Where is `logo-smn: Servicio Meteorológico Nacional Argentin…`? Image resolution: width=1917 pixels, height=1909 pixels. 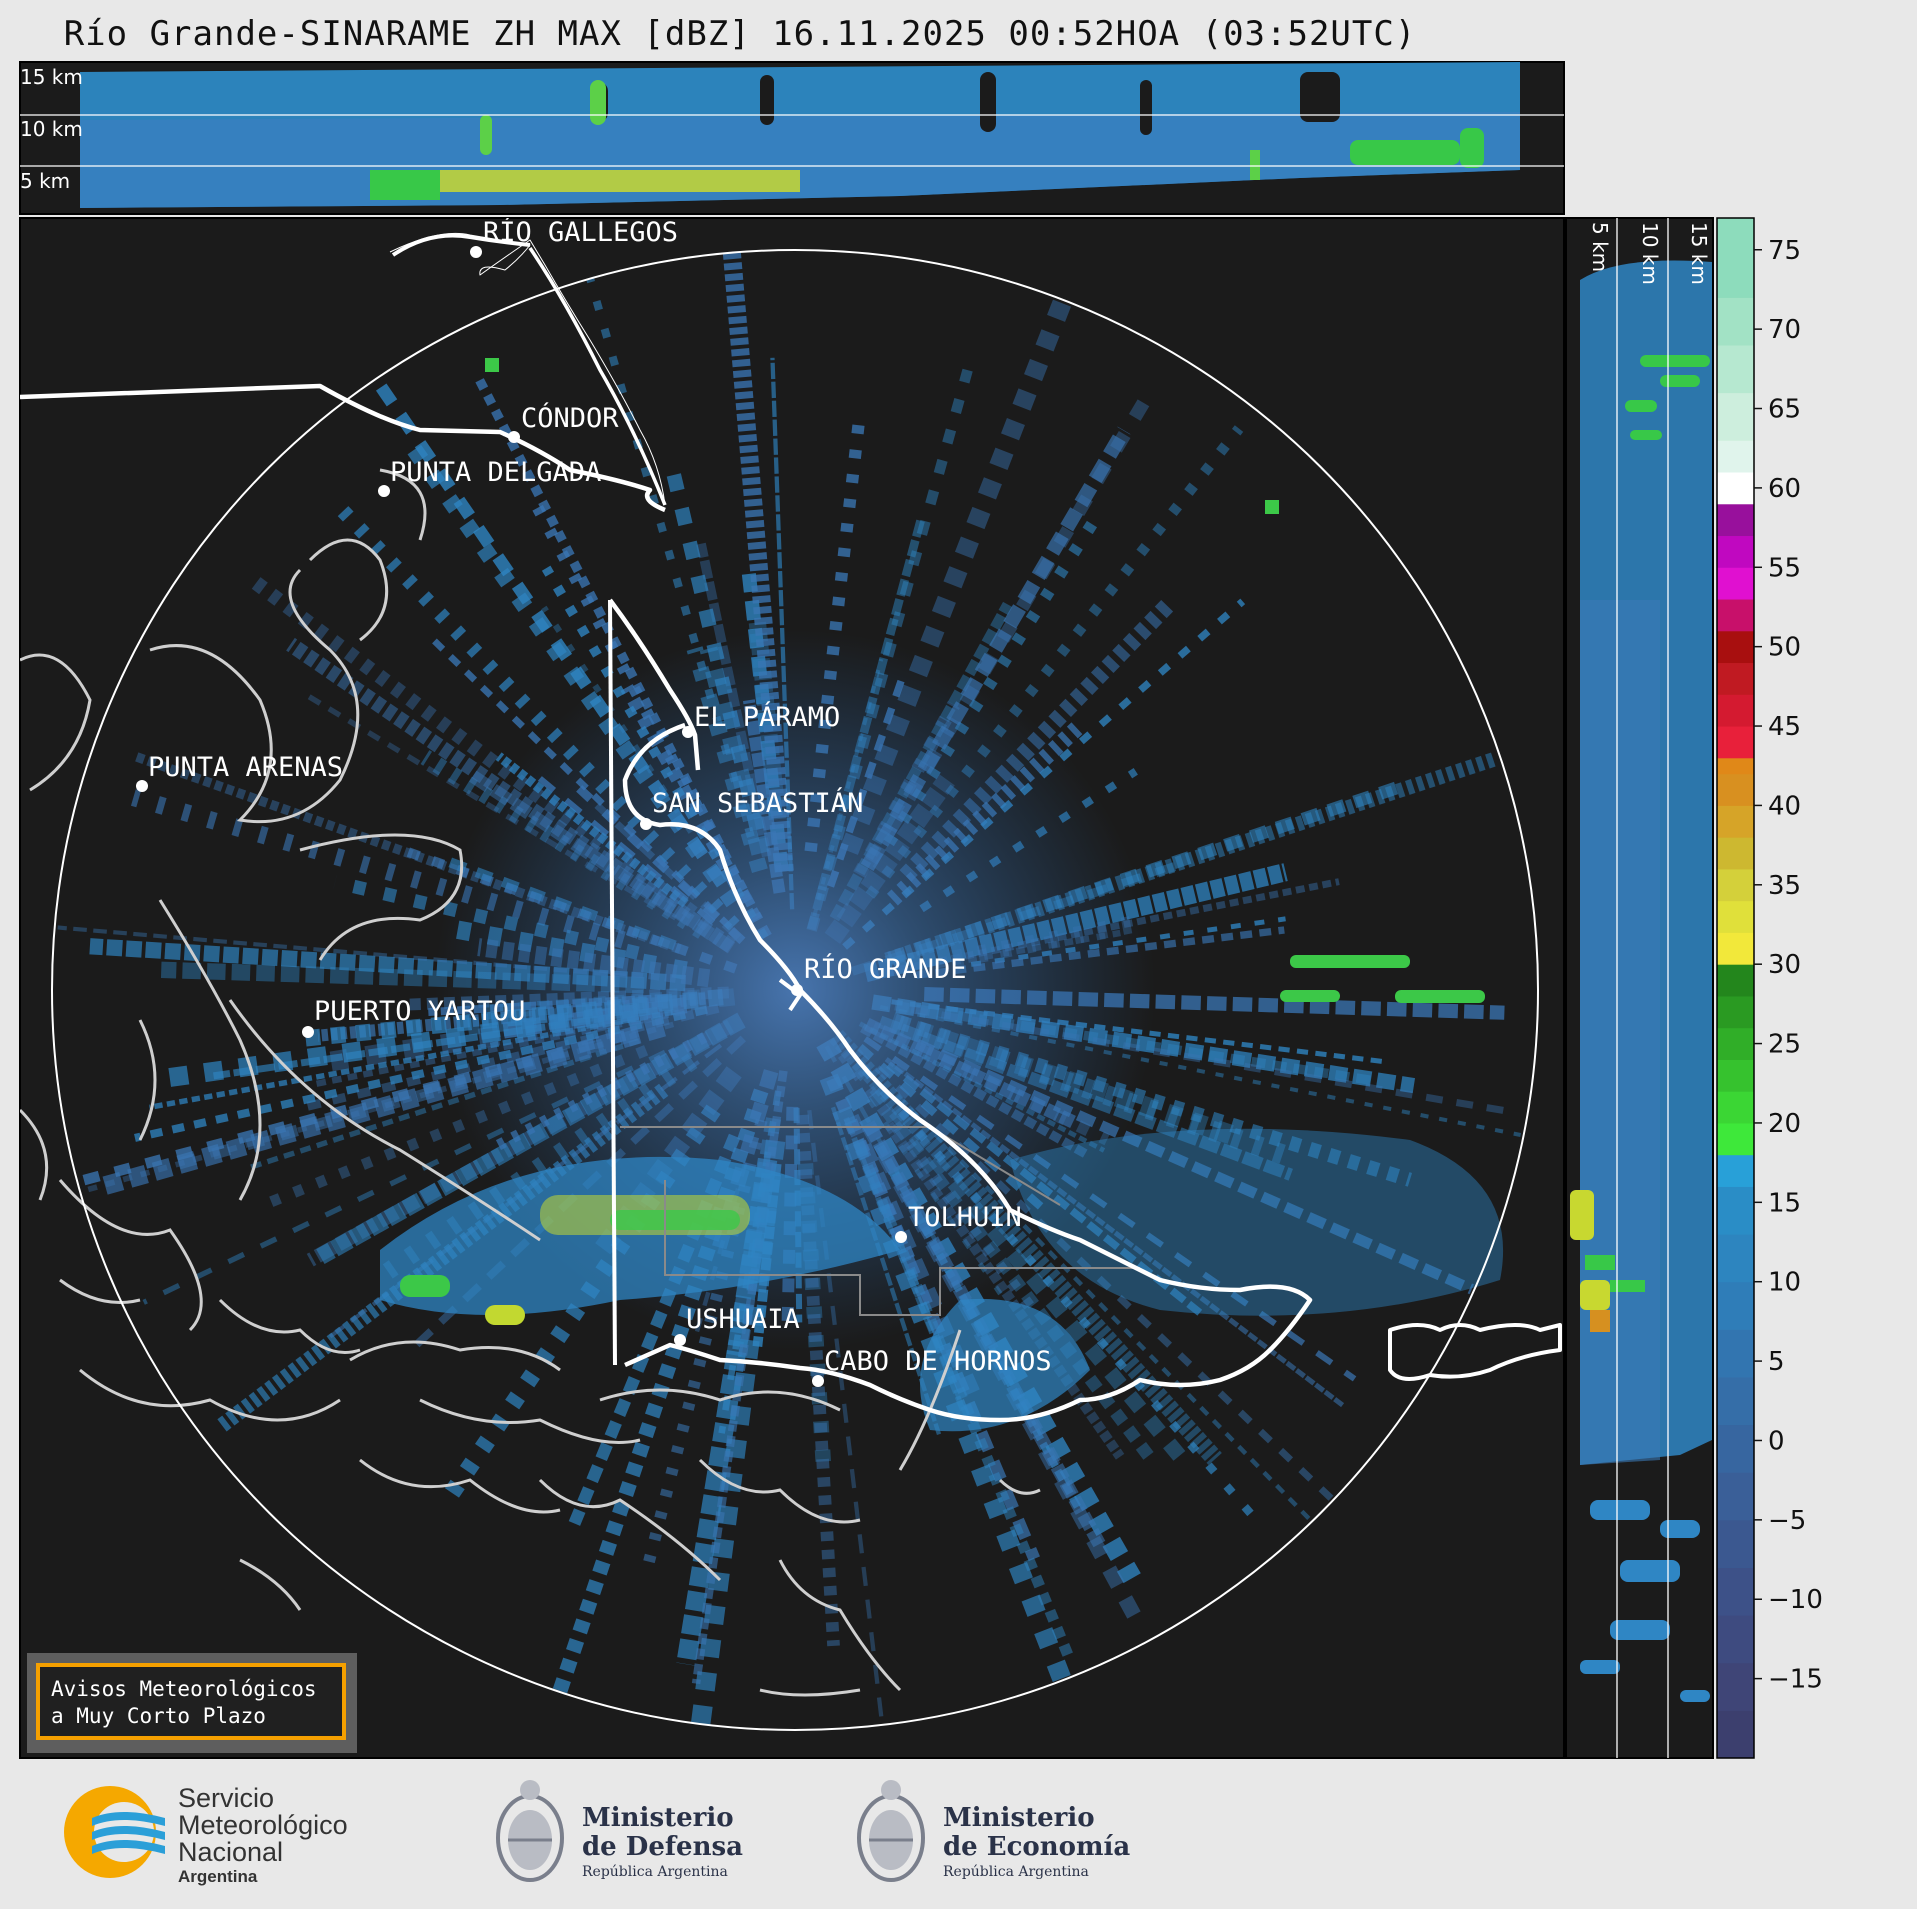
logo-smn: Servicio Meteorológico Nacional Argentin… is located at coordinates (206, 1834).